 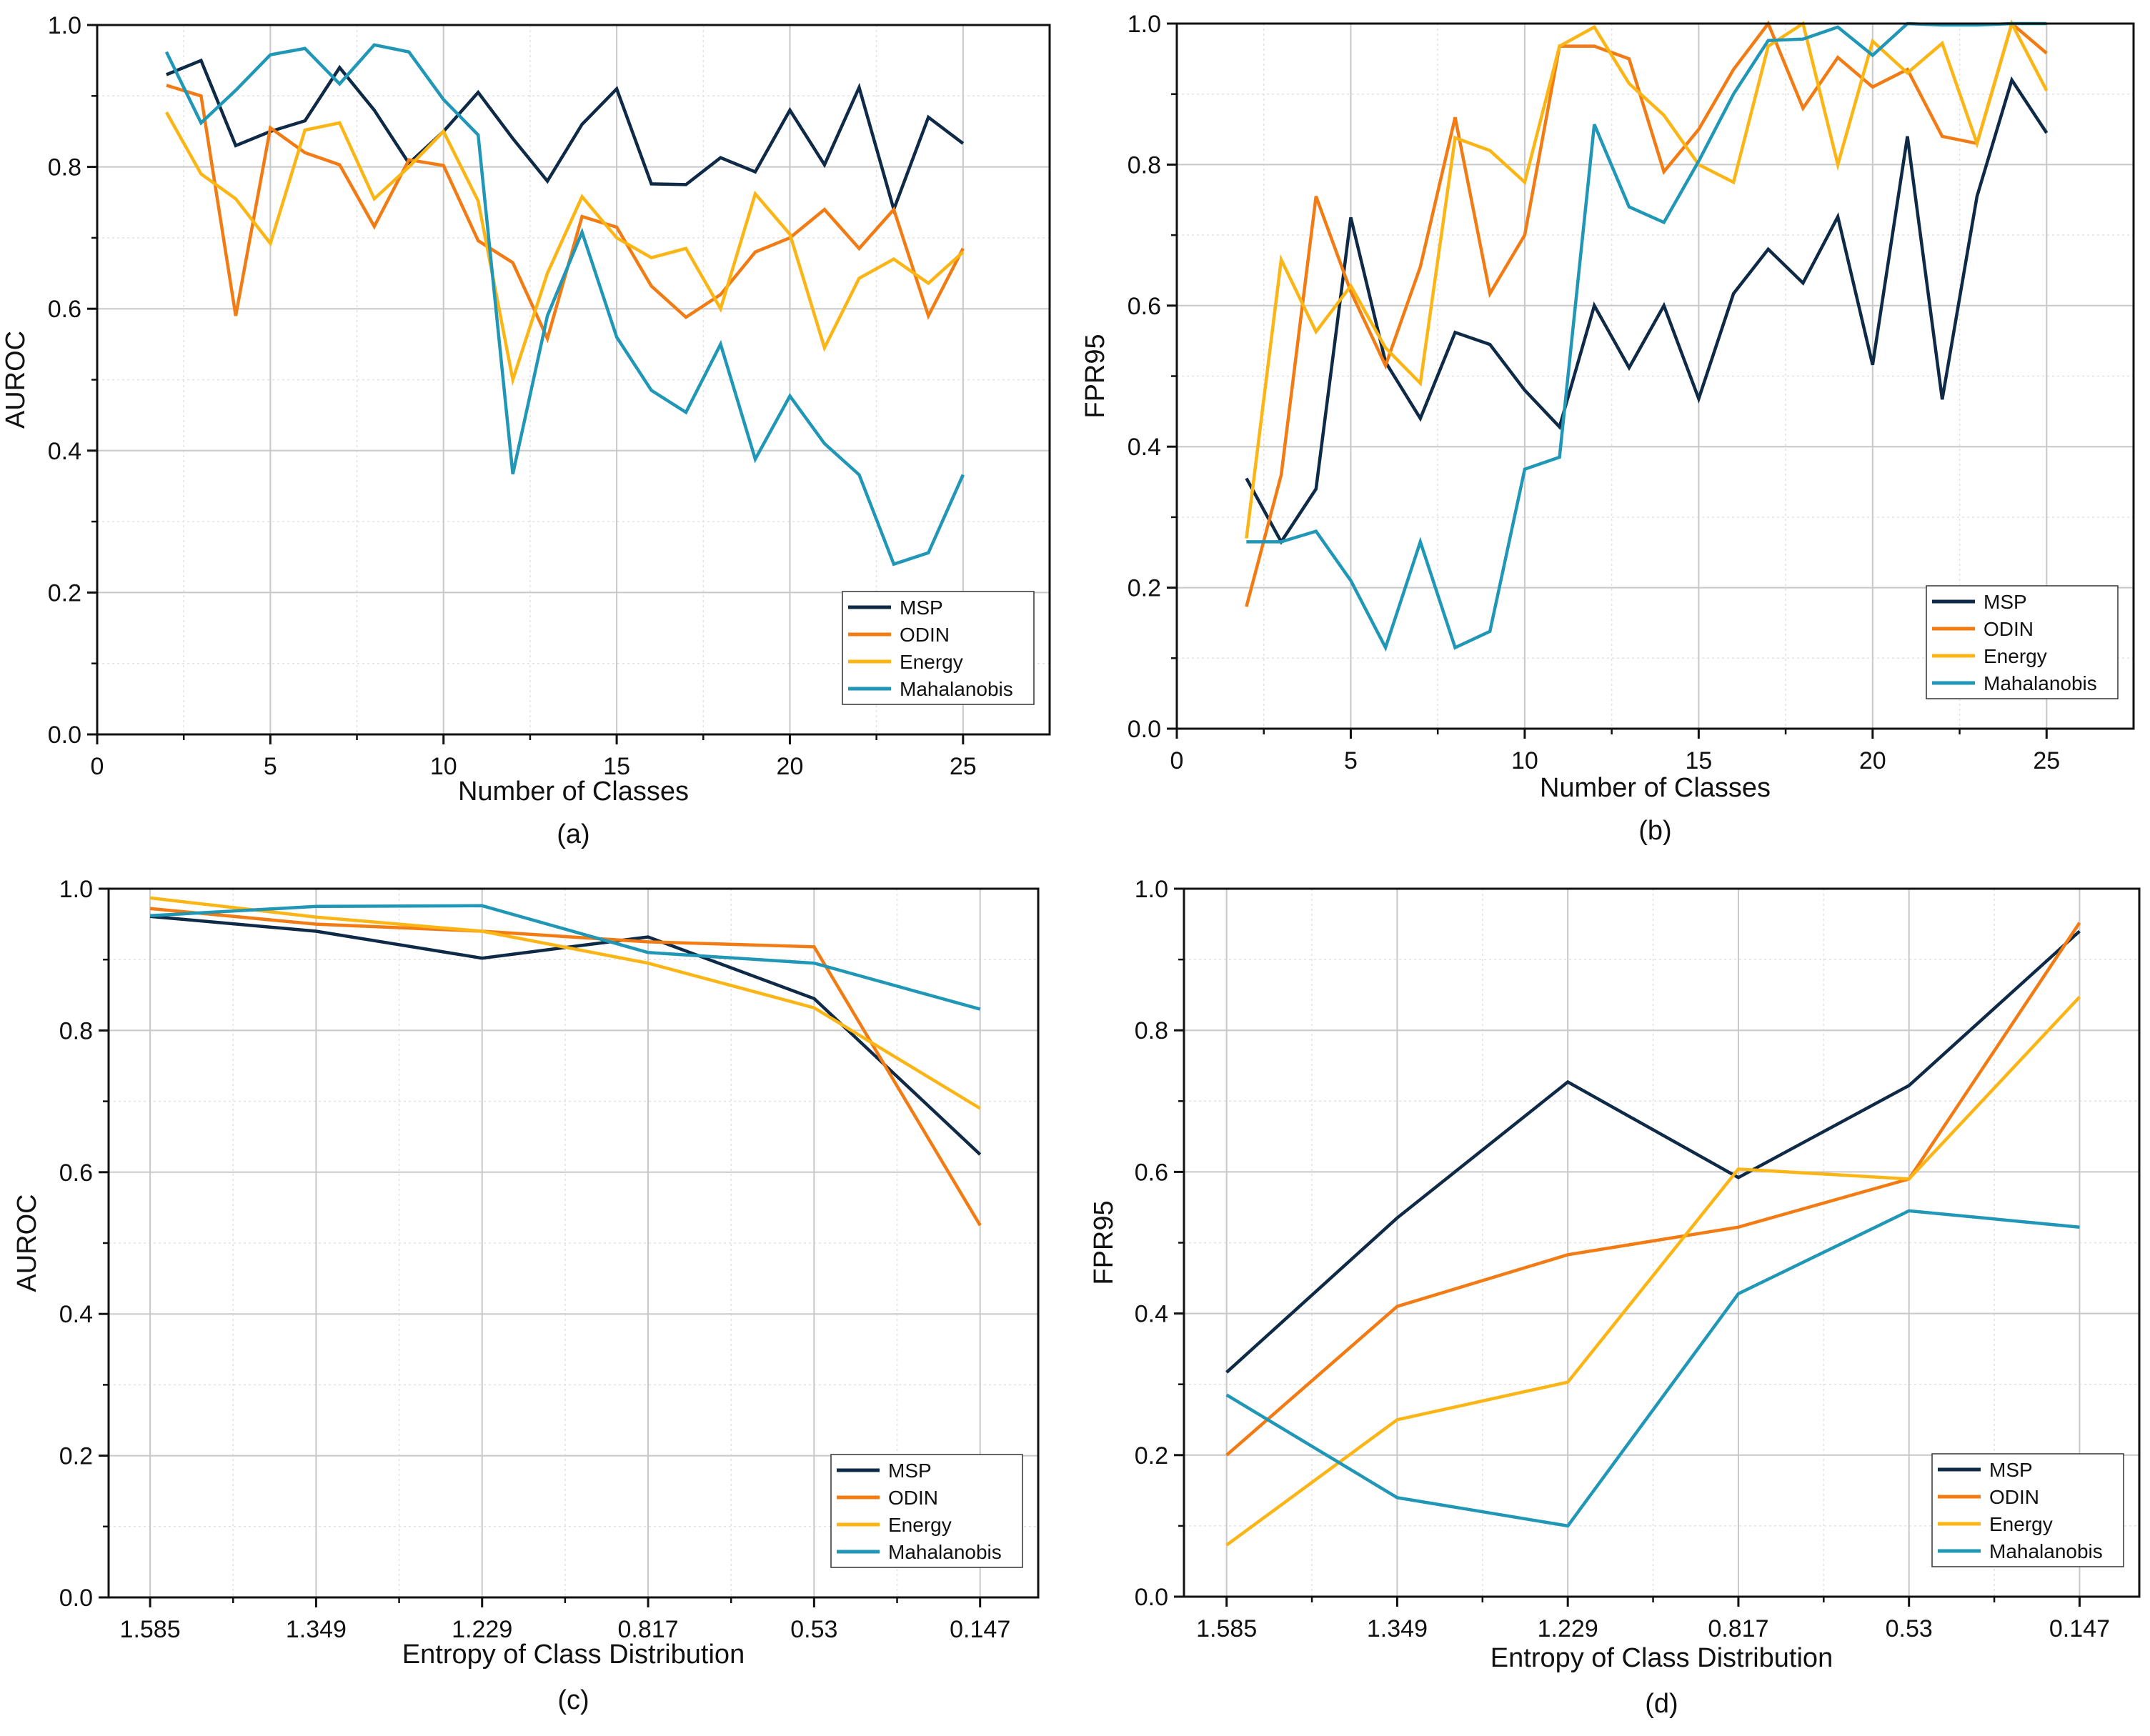 I want to click on panel-caption: (d), so click(x=1661, y=1704).